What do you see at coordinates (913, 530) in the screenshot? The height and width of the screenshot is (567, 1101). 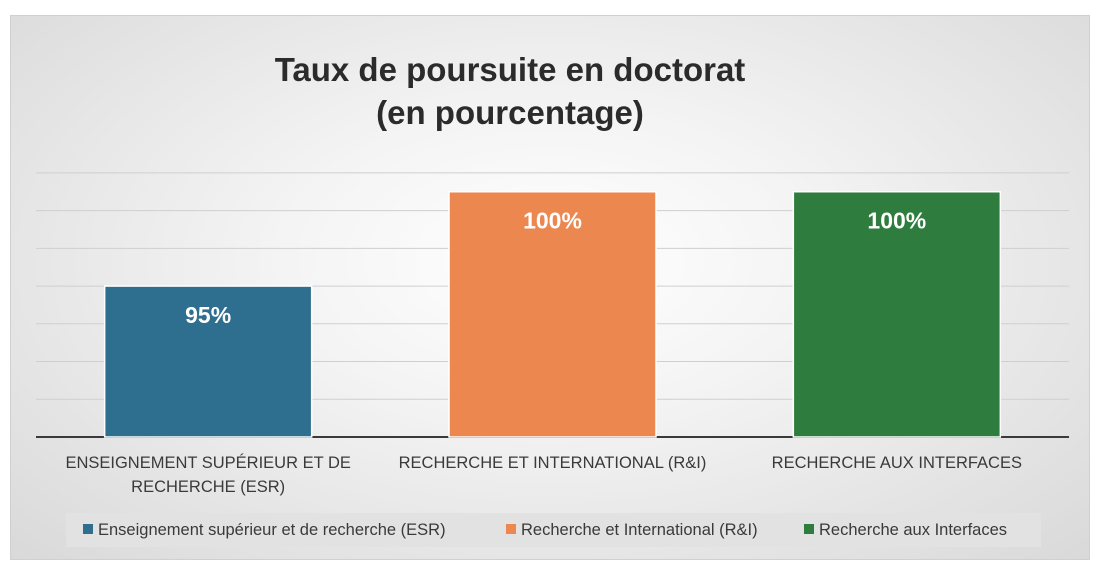 I see `legend-label-3: Recherche aux Interfaces` at bounding box center [913, 530].